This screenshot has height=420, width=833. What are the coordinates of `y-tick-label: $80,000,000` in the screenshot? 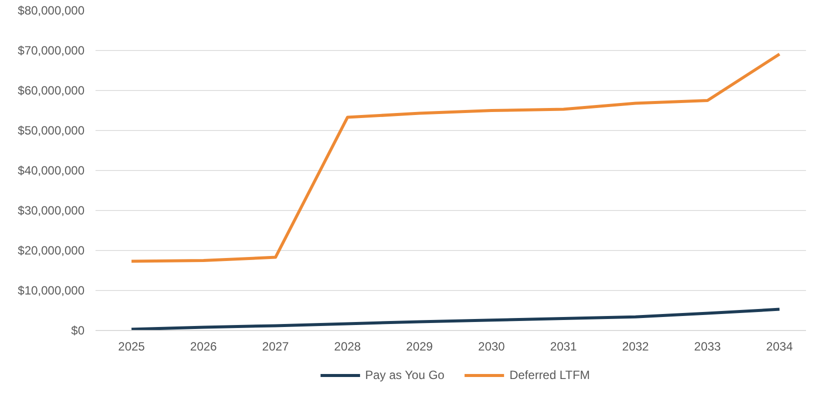 It's located at (51, 11).